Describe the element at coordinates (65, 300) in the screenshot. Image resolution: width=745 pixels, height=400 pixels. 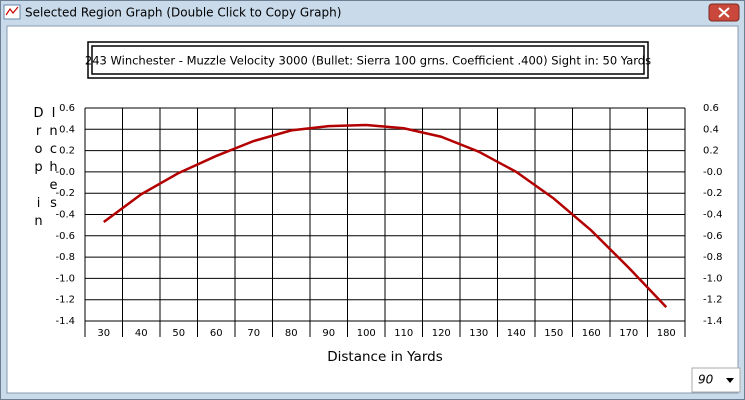
I see `y-tick-label: -1.2` at that location.